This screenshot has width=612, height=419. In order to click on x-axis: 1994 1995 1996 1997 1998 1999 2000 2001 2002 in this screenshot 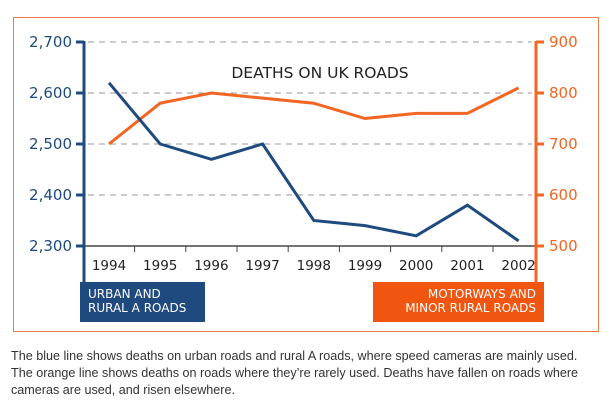, I will do `click(310, 259)`.